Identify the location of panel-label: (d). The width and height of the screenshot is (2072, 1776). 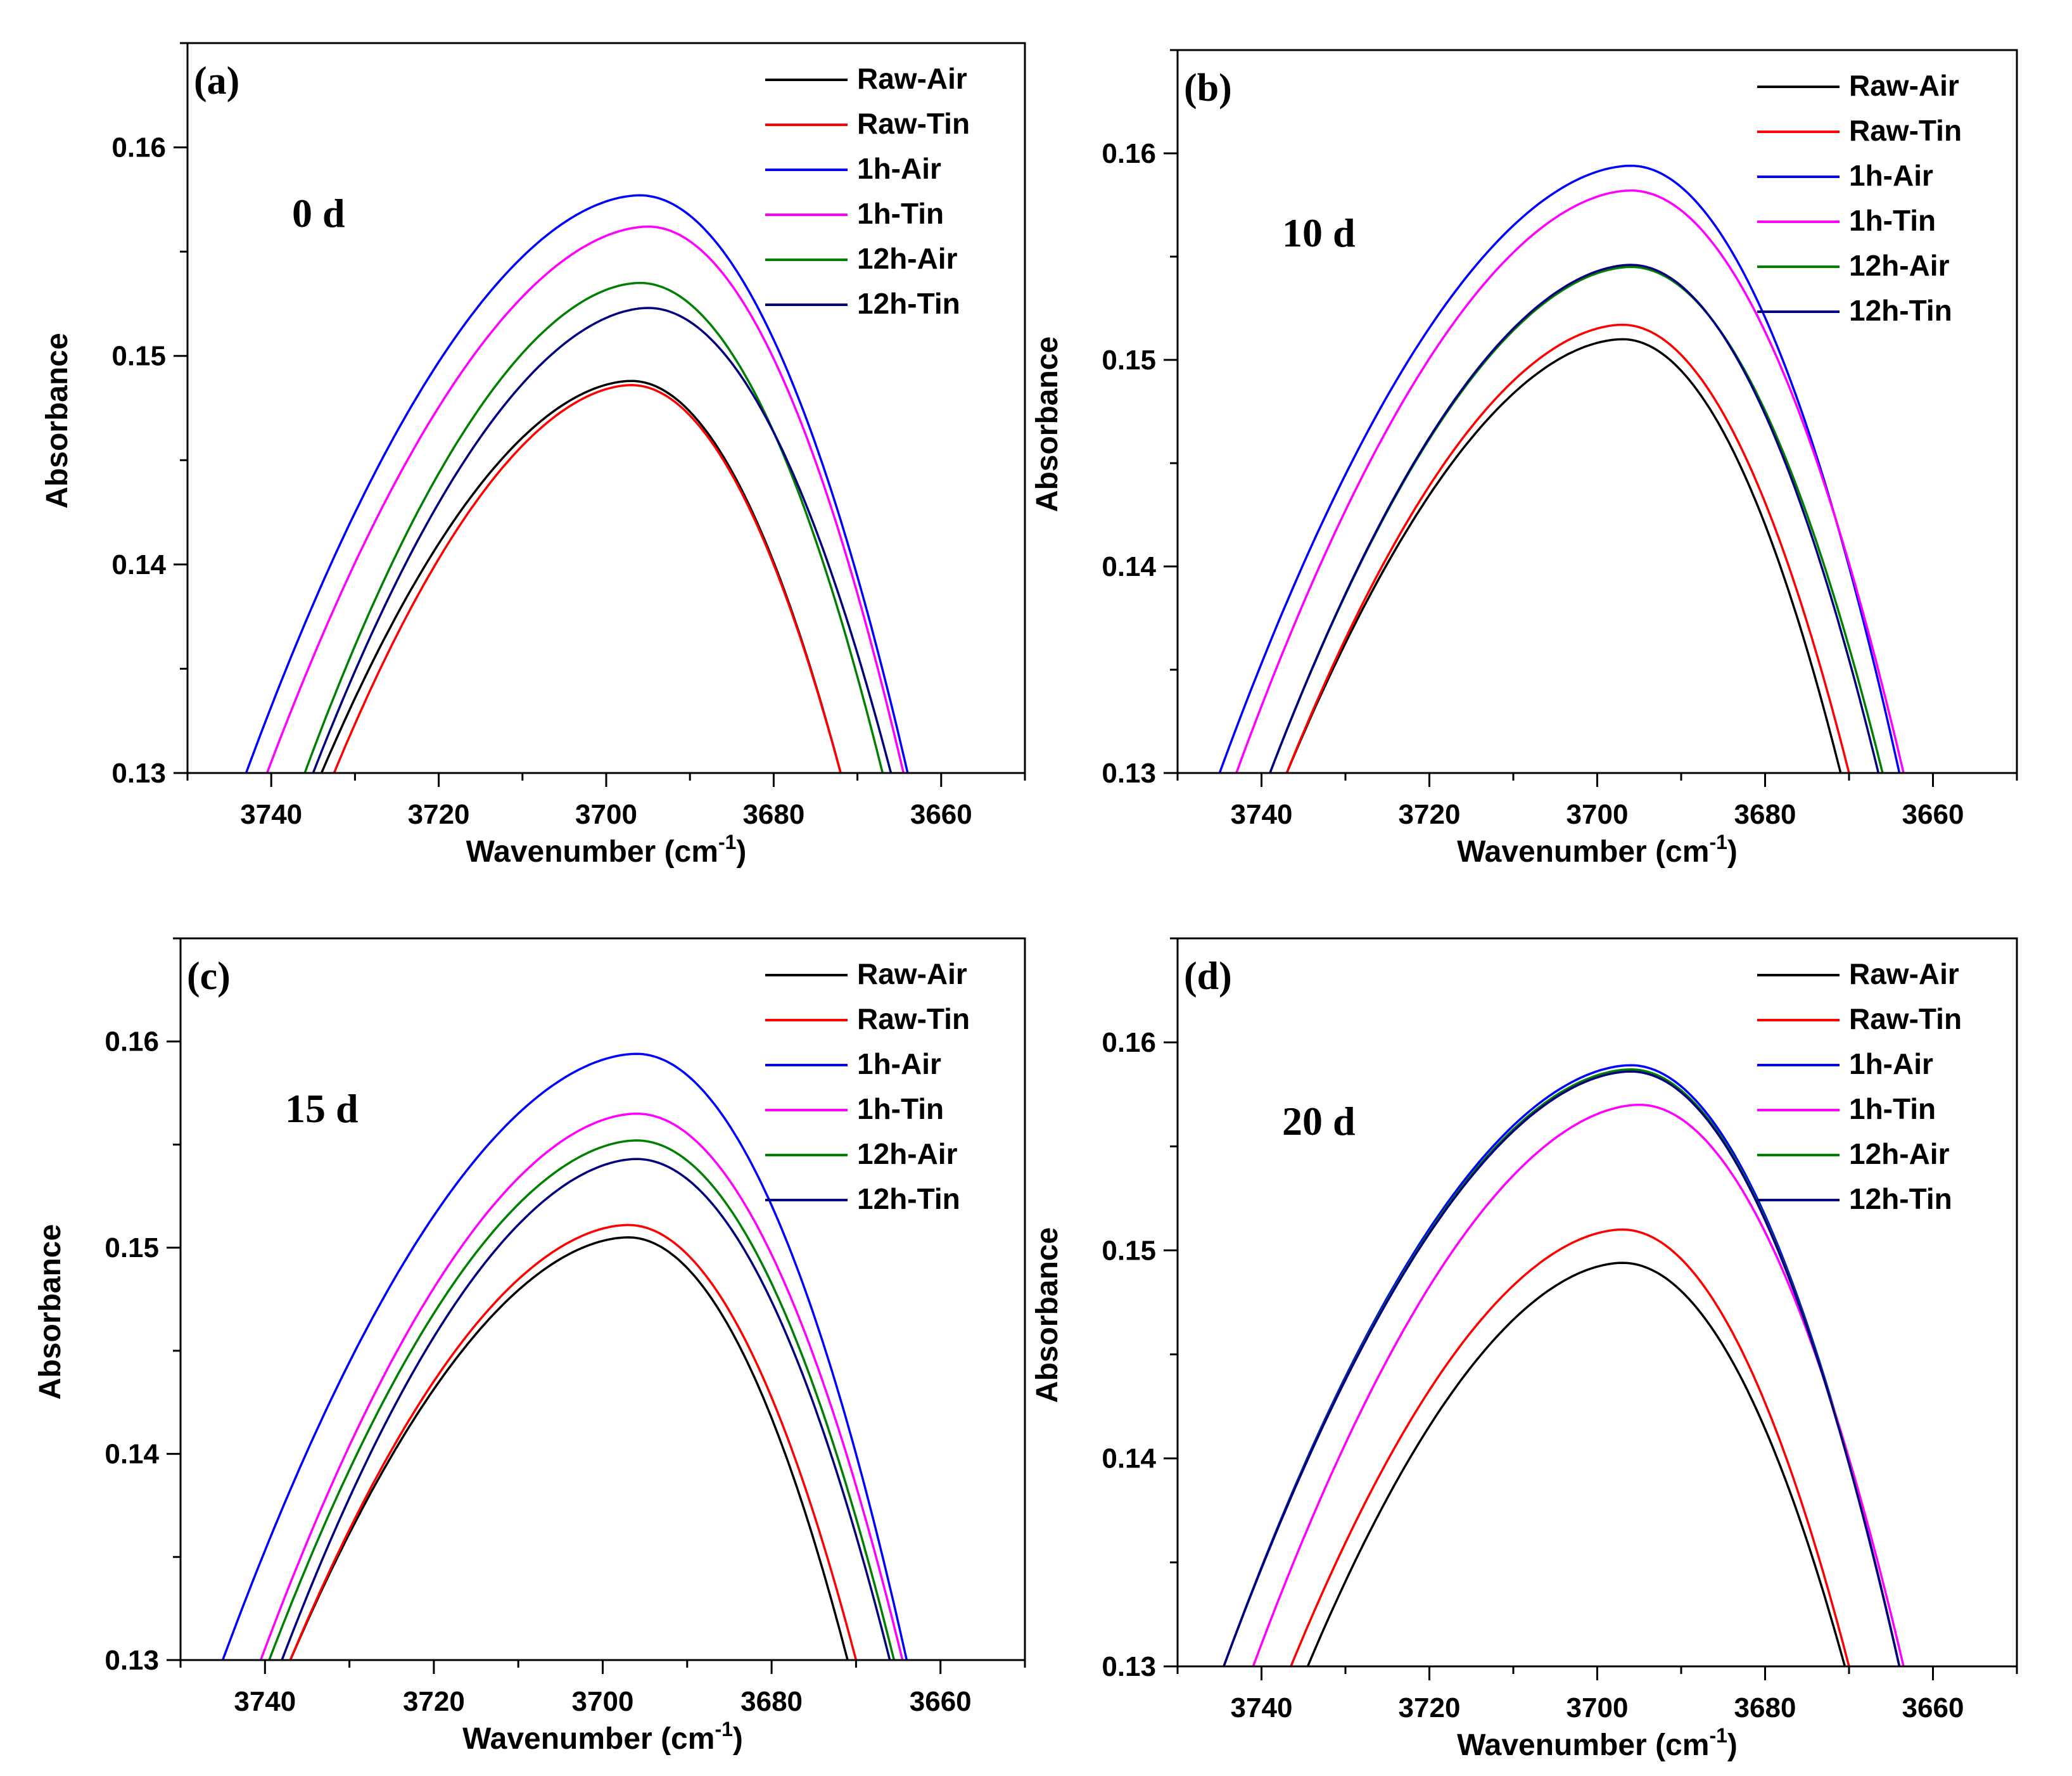
(1208, 976).